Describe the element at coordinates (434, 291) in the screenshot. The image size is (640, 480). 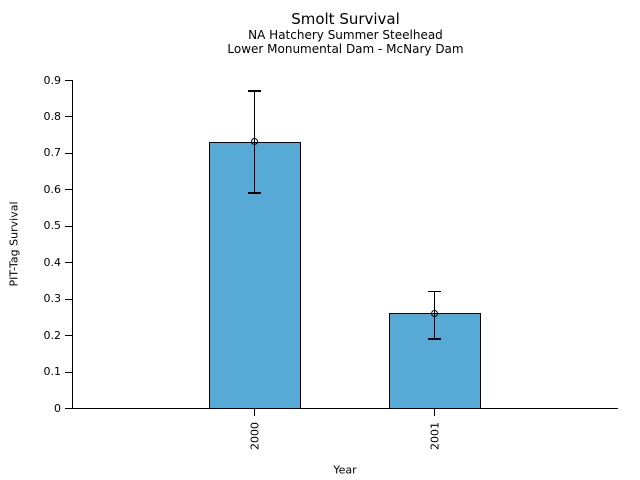
I see `error-bar-cap-high-2001` at that location.